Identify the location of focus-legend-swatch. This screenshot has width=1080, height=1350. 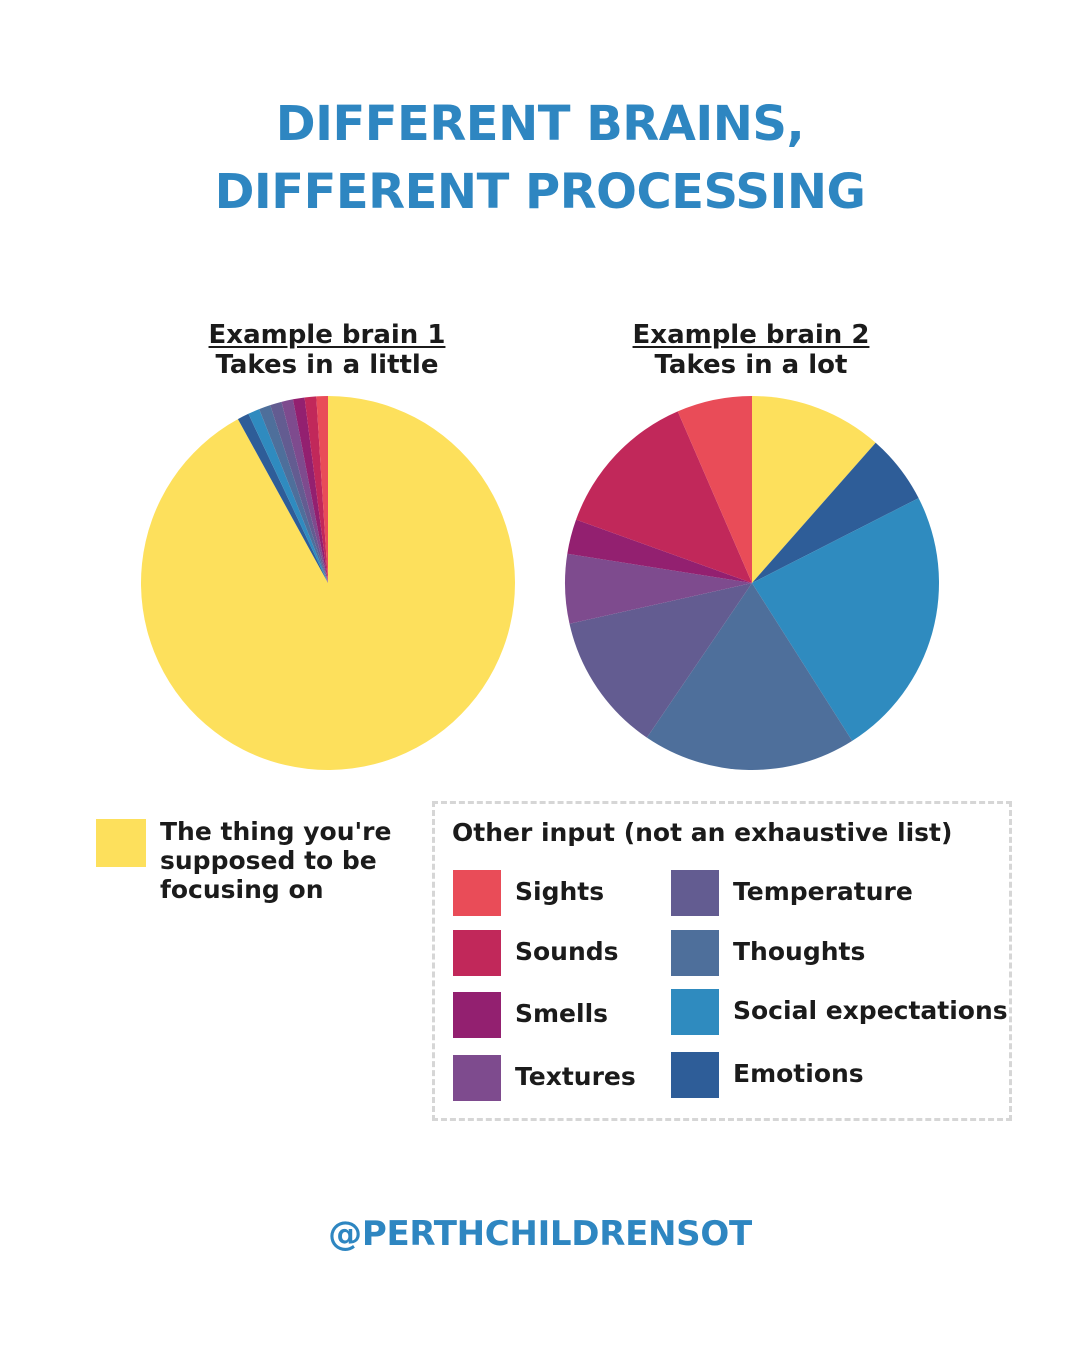
(121, 843).